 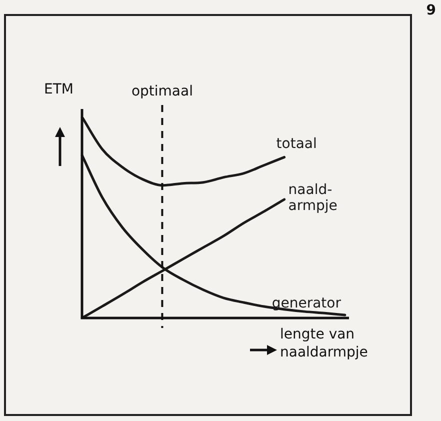 I want to click on series-label: generator, so click(x=307, y=304).